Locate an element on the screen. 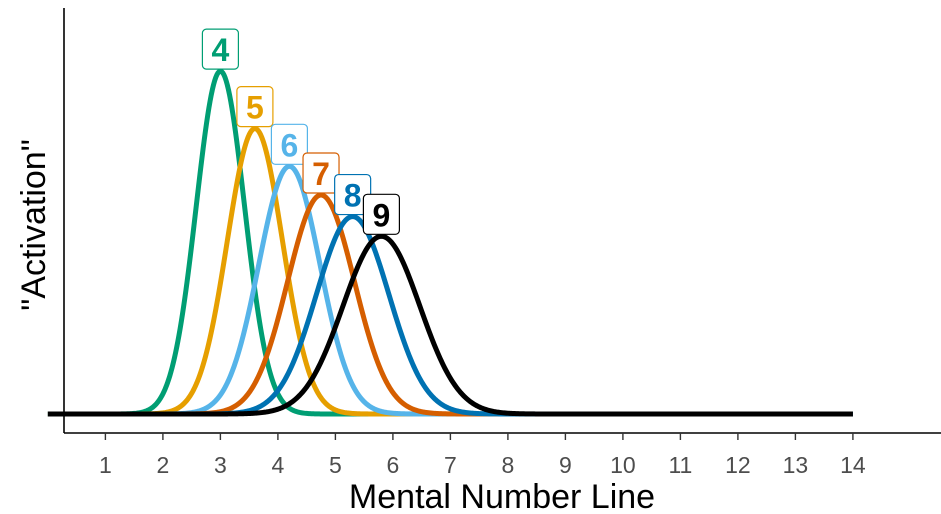 The width and height of the screenshot is (941, 514). peak-label-7: 7 is located at coordinates (321, 174).